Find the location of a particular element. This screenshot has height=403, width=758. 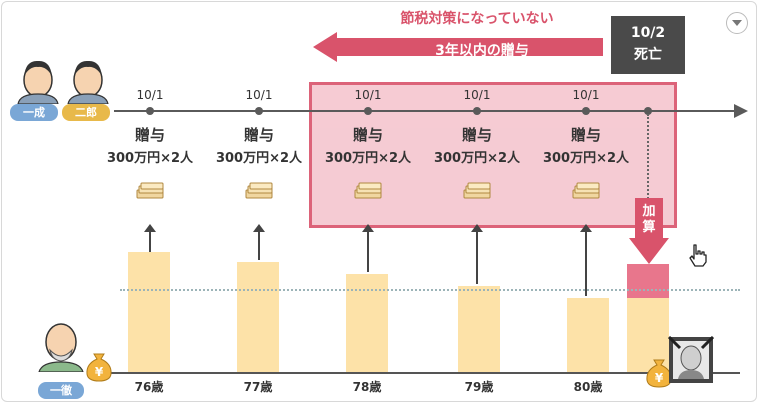

three-year-arrow is located at coordinates (458, 47).